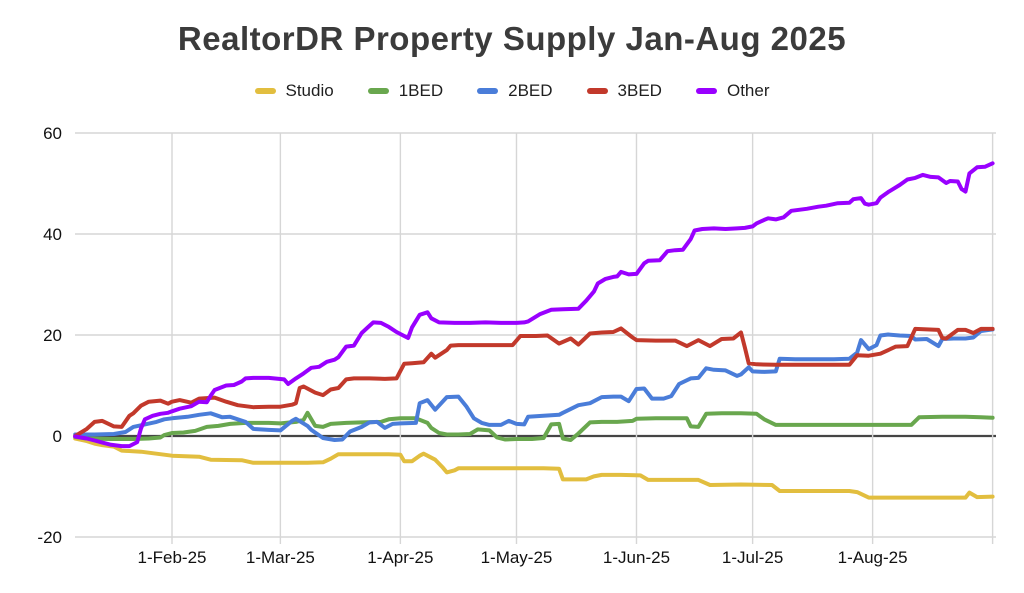 Image resolution: width=1024 pixels, height=593 pixels. What do you see at coordinates (530, 90) in the screenshot?
I see `legend-label: 2BED` at bounding box center [530, 90].